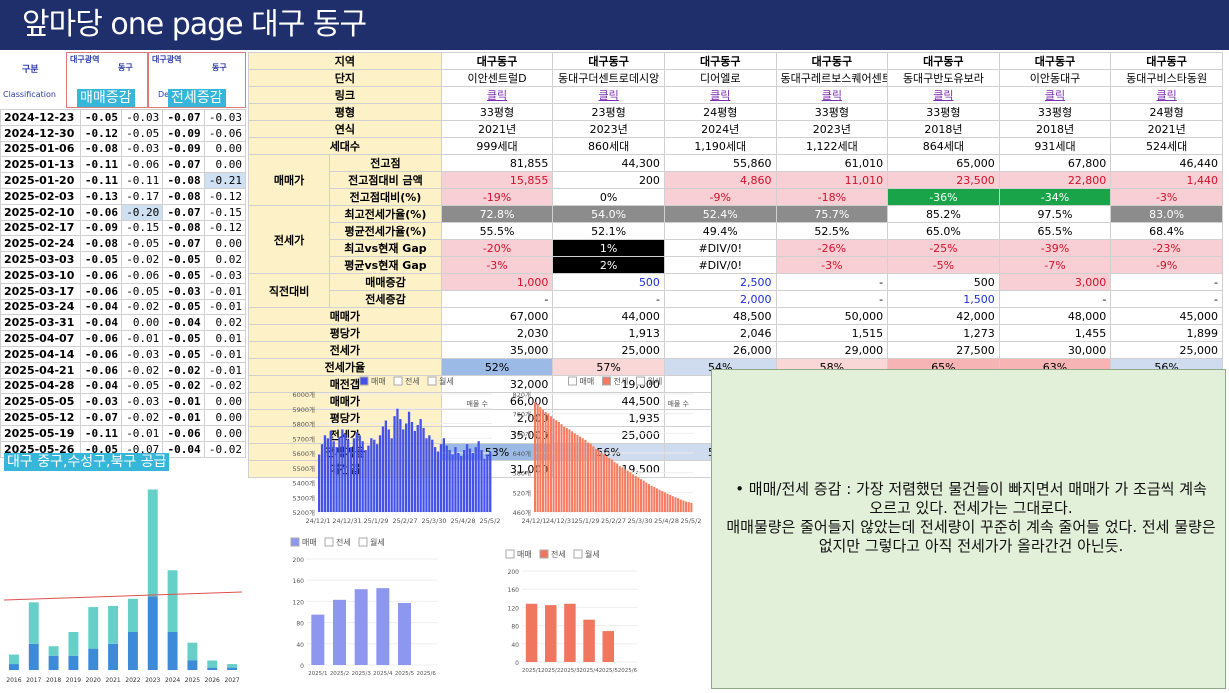 The height and width of the screenshot is (693, 1229). Describe the element at coordinates (345, 146) in the screenshot. I see `row-label: 세대수` at that location.